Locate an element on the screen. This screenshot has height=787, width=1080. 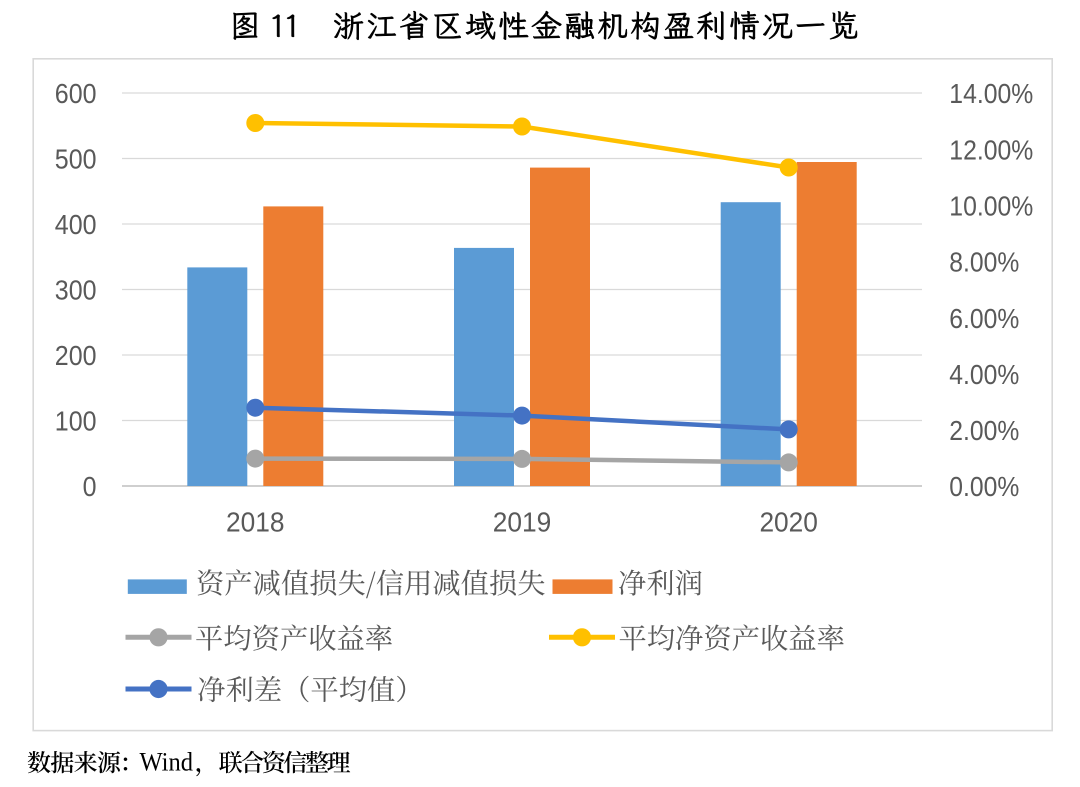
svg-text: 200 is located at coordinates (76, 355).